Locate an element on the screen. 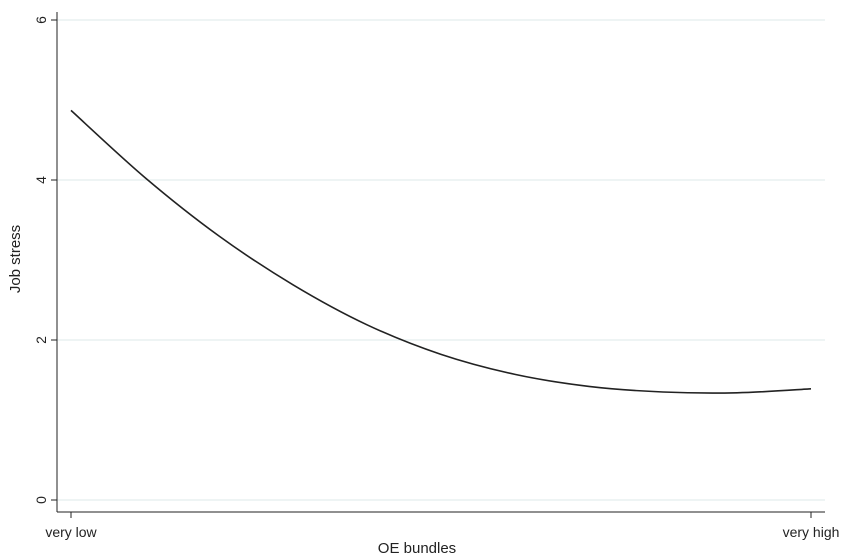  x-tick-label: very low is located at coordinates (71, 532).